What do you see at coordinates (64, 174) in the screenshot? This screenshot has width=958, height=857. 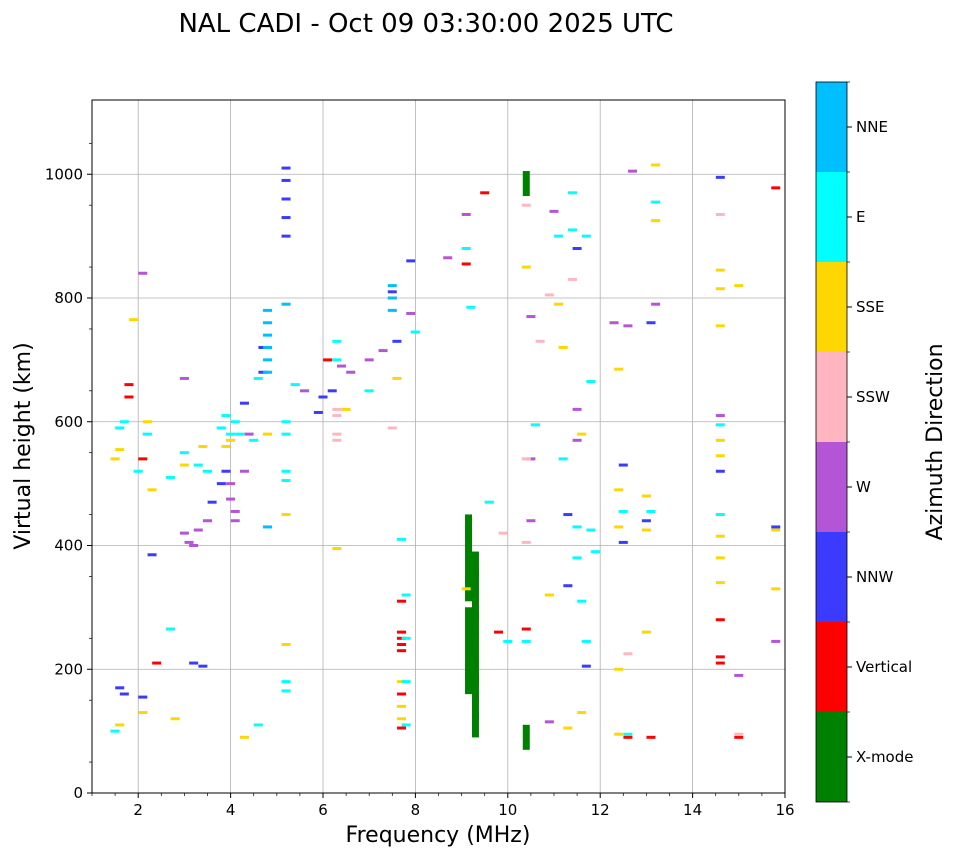 I see `y-tick-label: 1000` at bounding box center [64, 174].